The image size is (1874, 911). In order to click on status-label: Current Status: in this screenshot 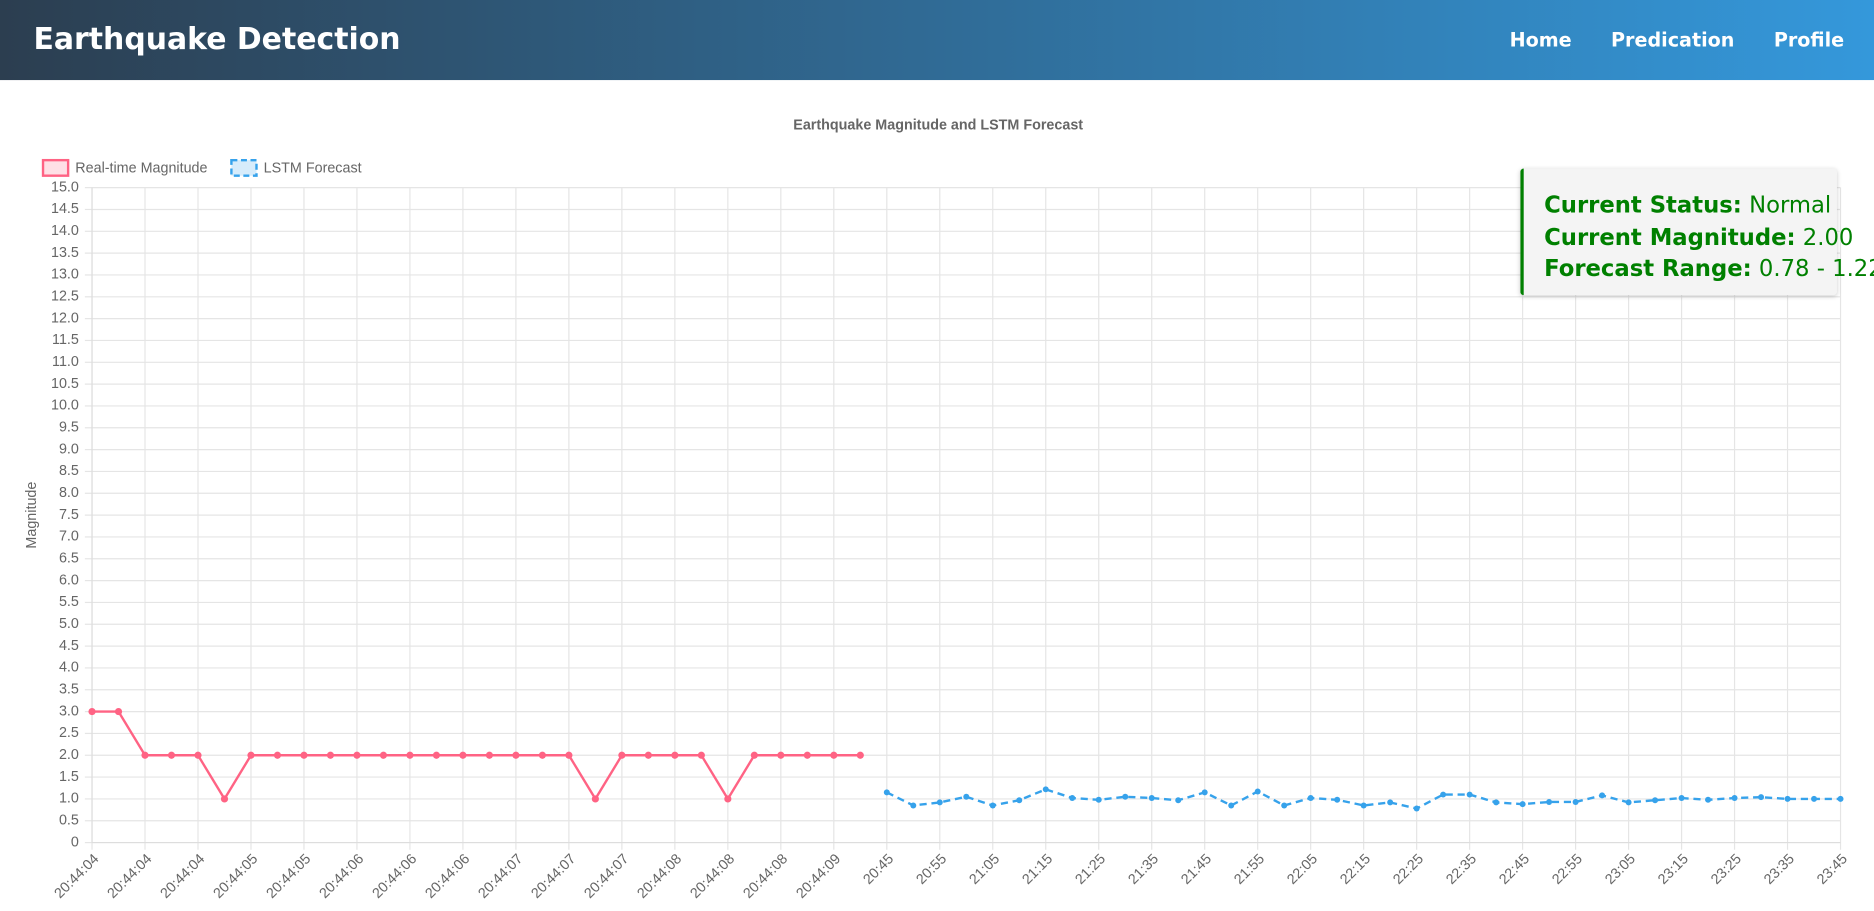, I will do `click(1643, 205)`.